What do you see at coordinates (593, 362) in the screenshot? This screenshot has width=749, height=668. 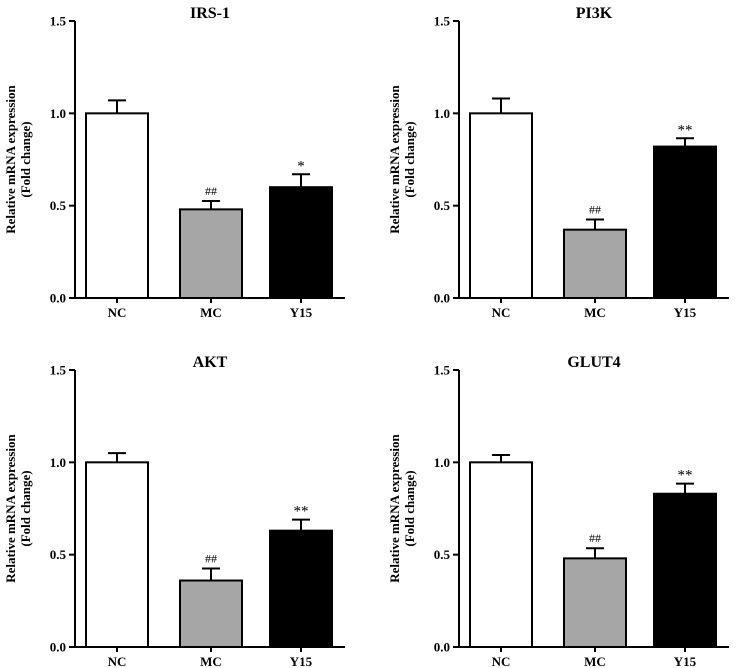 I see `chart-title: GLUT4` at bounding box center [593, 362].